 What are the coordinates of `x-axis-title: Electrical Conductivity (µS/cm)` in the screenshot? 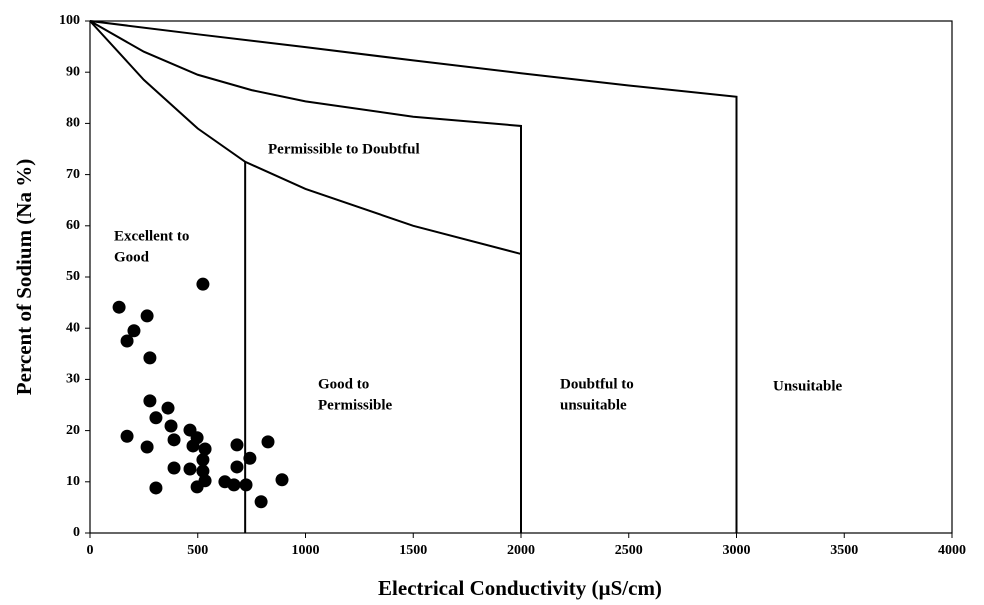 It's located at (520, 588).